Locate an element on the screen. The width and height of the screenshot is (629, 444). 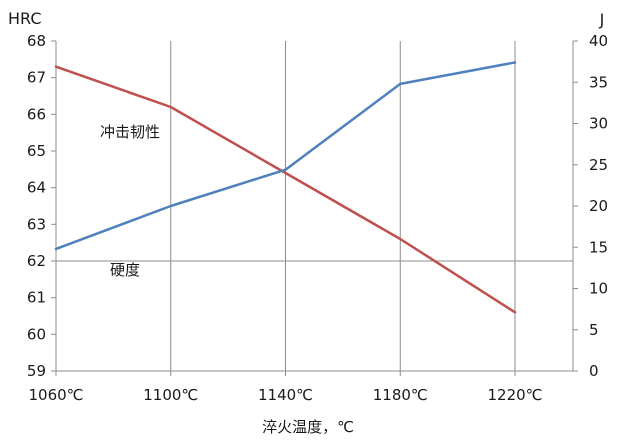
y-left-unit-label: HRC is located at coordinates (25, 18).